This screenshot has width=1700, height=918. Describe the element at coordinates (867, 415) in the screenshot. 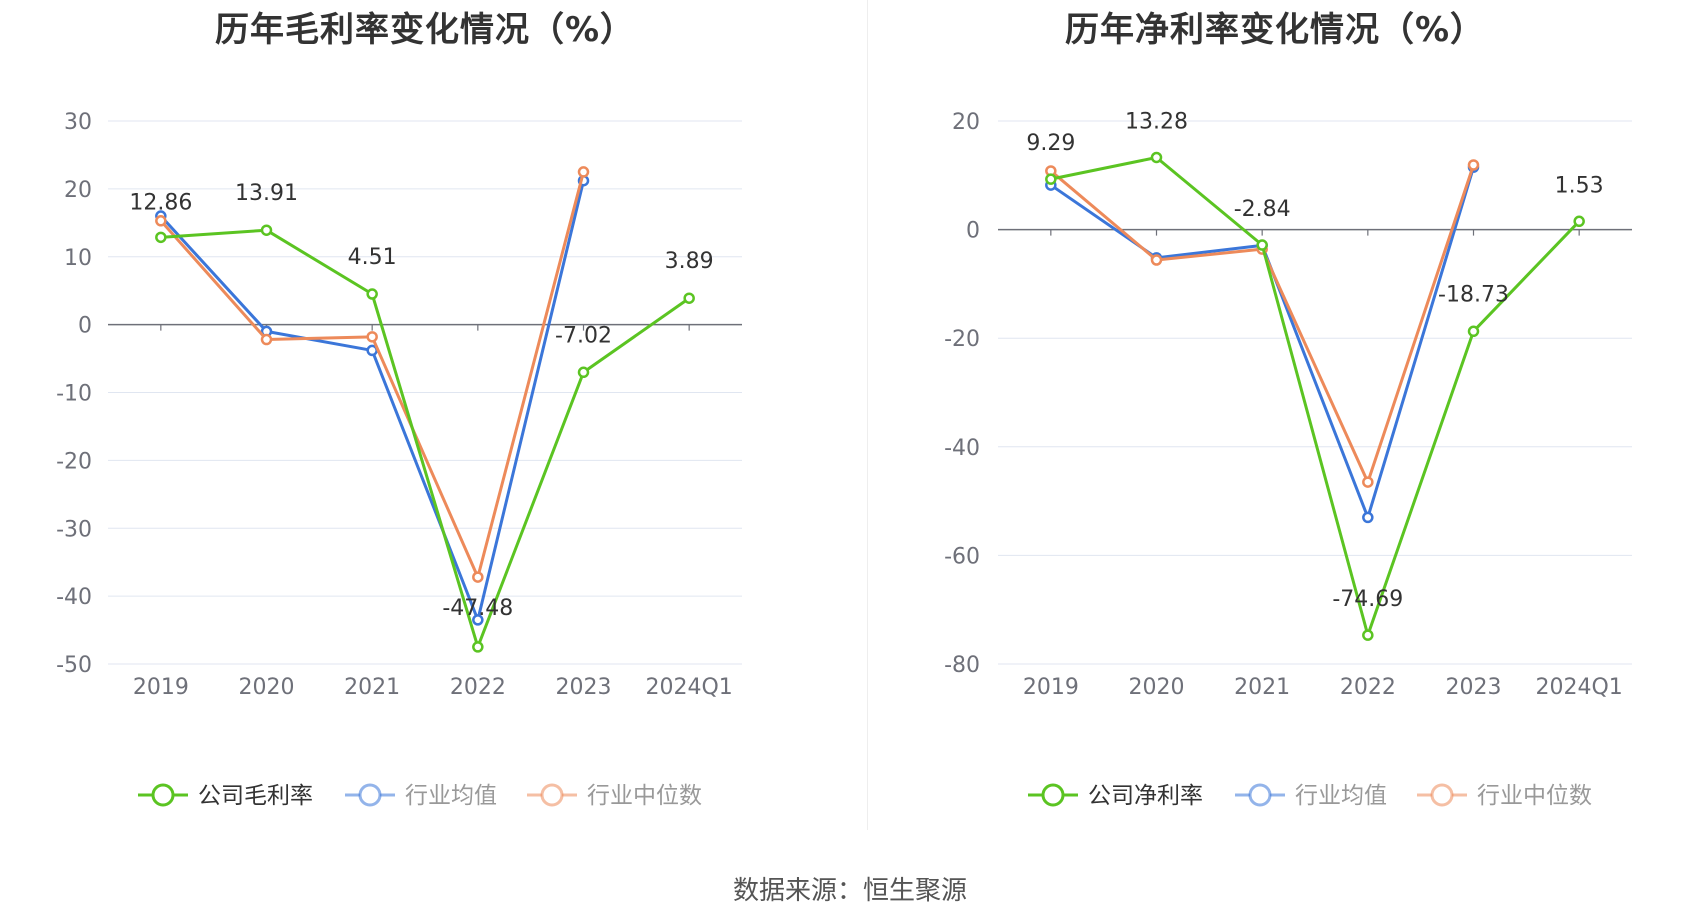

I see `panel-divider` at that location.